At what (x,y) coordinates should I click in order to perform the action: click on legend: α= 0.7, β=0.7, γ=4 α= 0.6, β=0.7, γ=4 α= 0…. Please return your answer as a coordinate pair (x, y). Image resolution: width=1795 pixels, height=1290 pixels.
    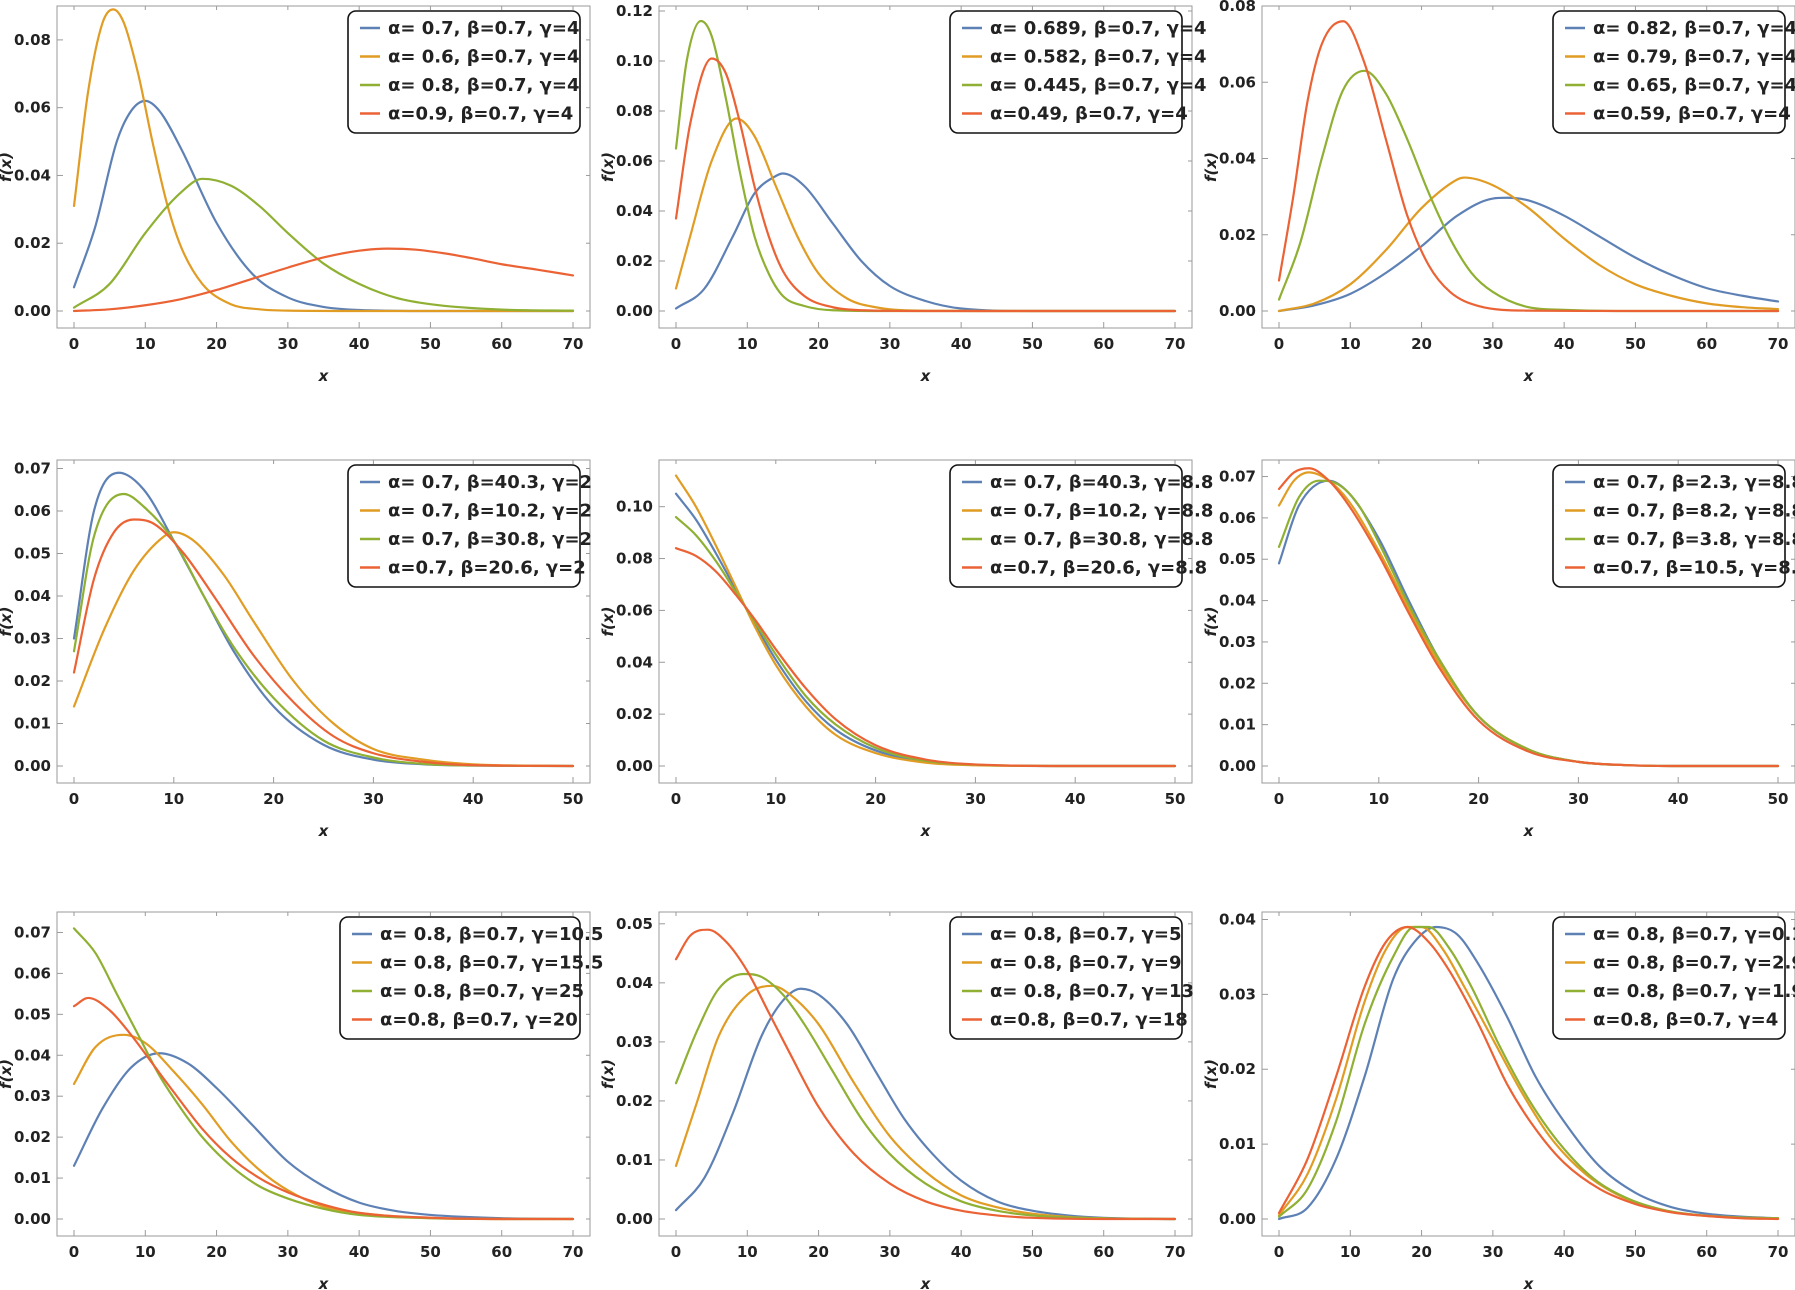
    Looking at the image, I should click on (464, 72).